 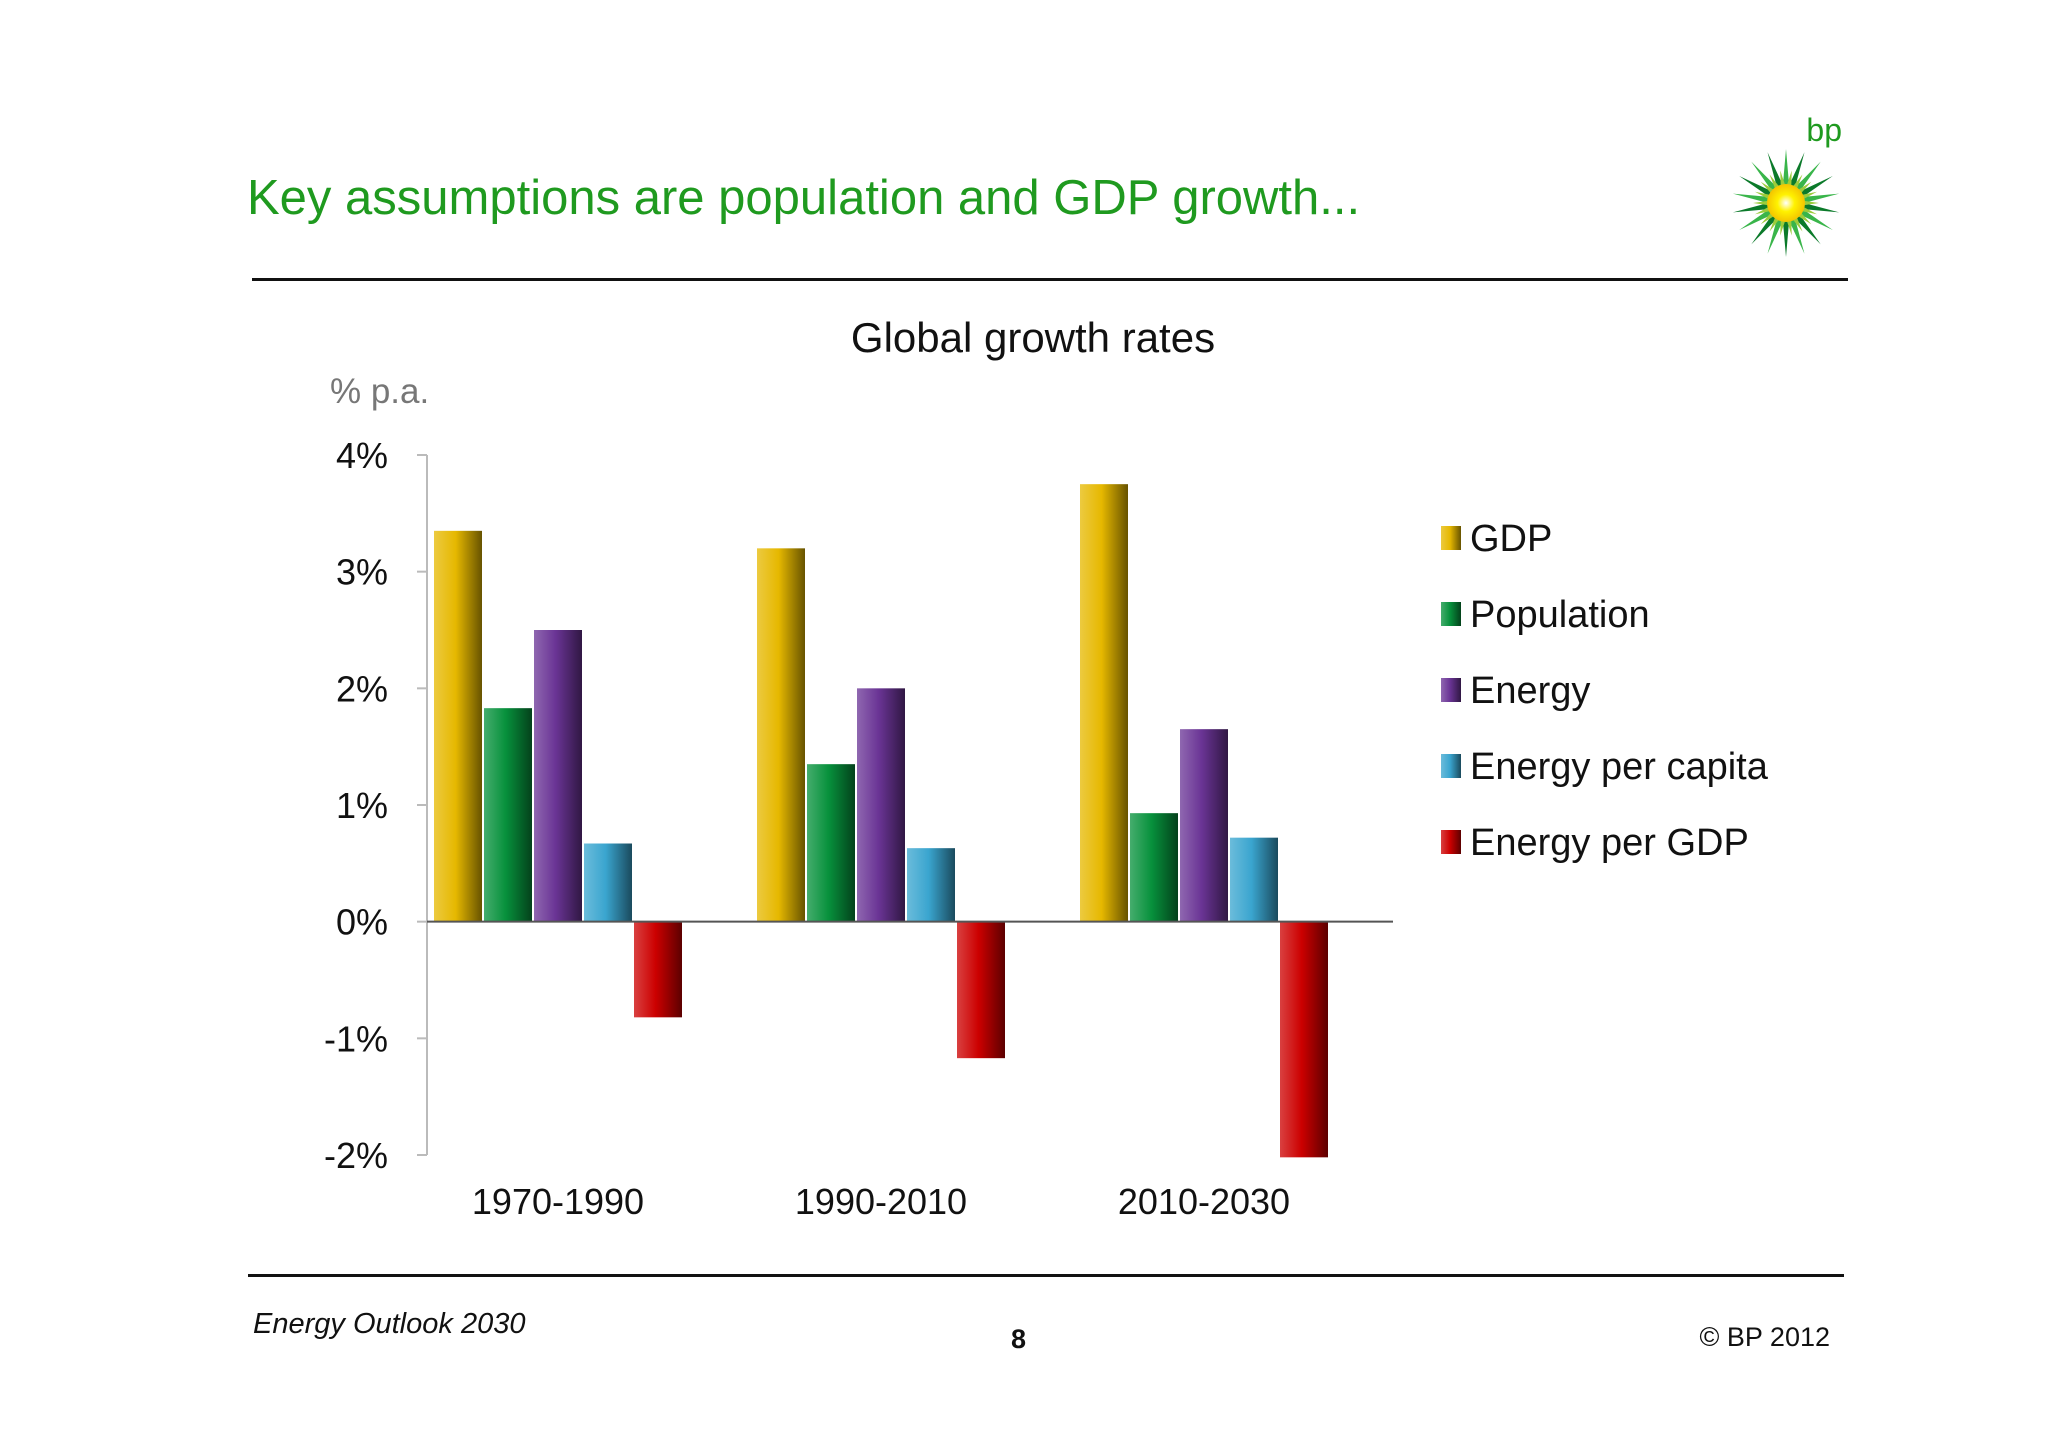 What do you see at coordinates (1511, 539) in the screenshot?
I see `legend-label: GDP` at bounding box center [1511, 539].